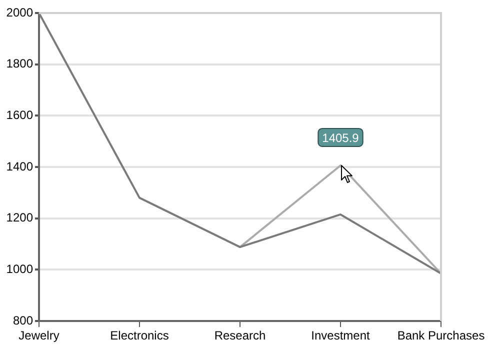 The image size is (488, 354). I want to click on x-tick-label: Investment, so click(341, 335).